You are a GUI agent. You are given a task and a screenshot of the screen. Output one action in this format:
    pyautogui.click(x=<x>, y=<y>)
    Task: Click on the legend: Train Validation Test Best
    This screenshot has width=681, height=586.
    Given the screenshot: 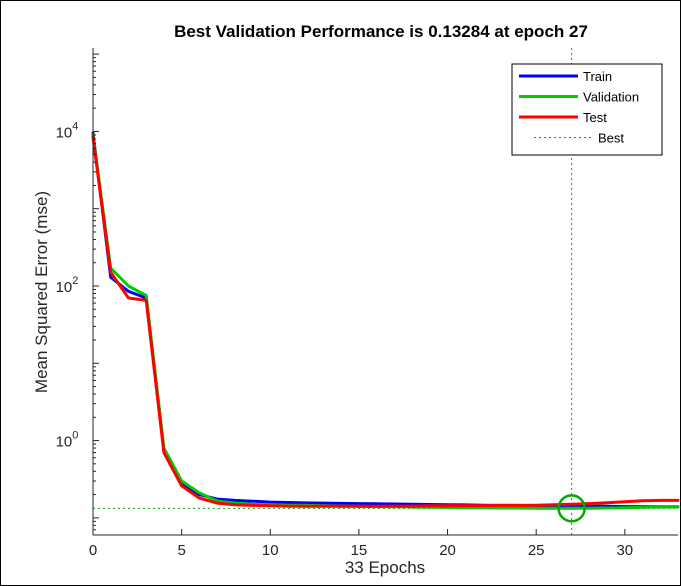 What is the action you would take?
    pyautogui.click(x=587, y=109)
    